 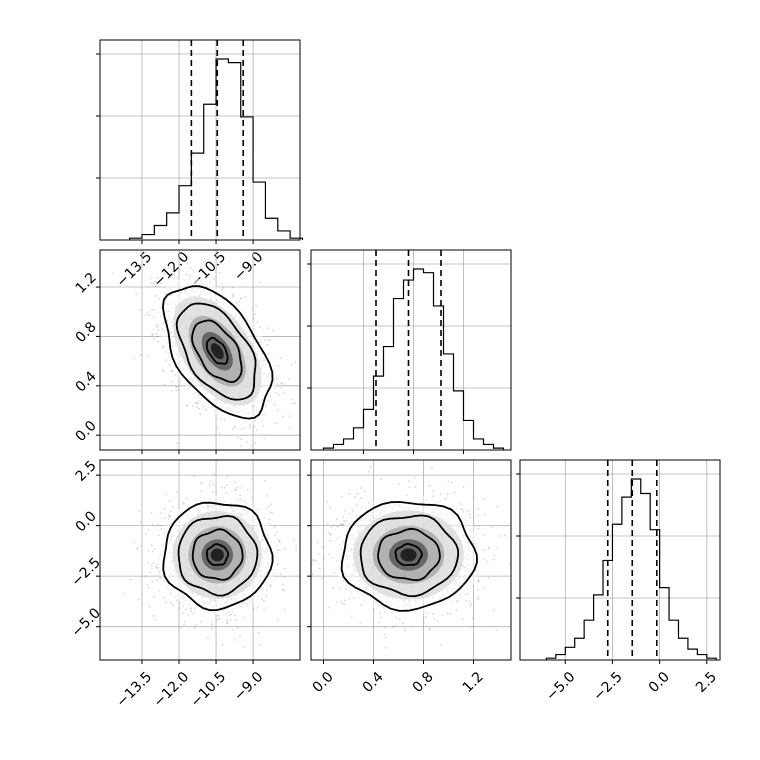 I want to click on p00-x-tick-label: −9.0, so click(x=248, y=266).